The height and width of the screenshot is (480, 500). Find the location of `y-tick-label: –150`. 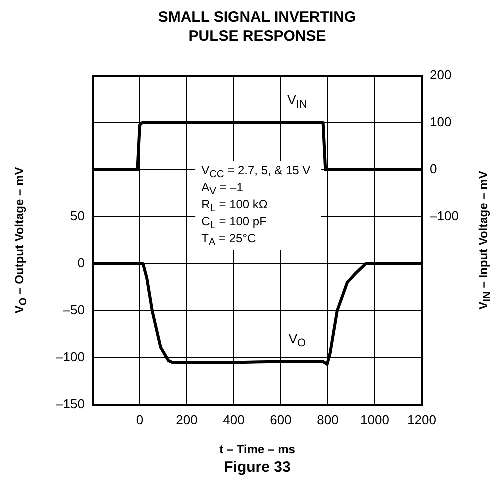

y-tick-label: –150 is located at coordinates (70, 404).